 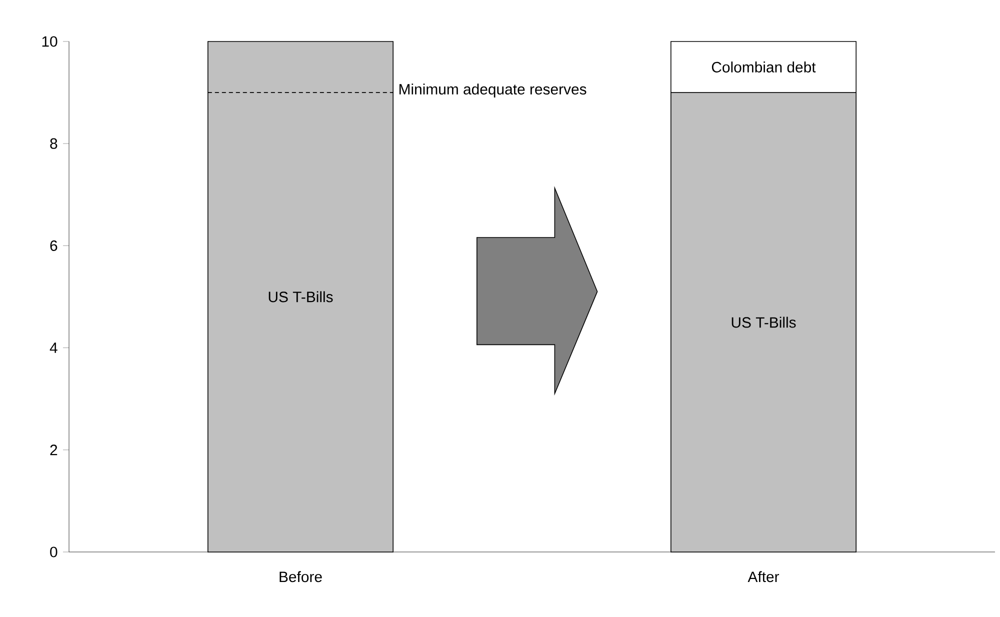 I want to click on text: US T-Bills, so click(x=300, y=296).